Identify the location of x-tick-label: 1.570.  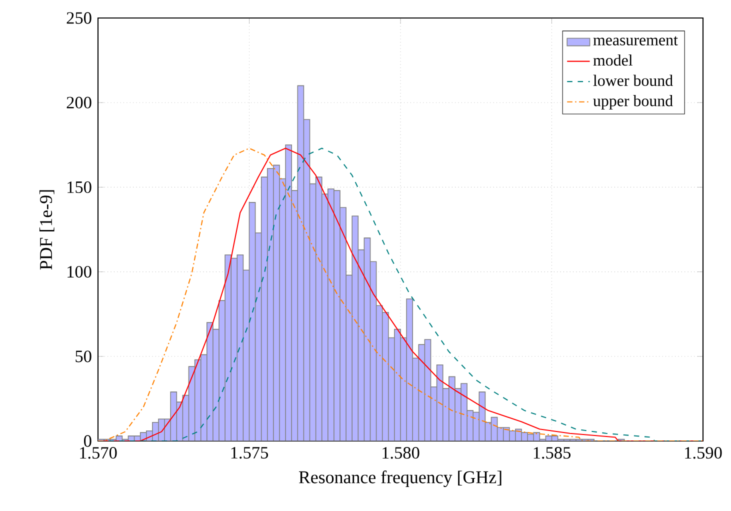
(98, 453).